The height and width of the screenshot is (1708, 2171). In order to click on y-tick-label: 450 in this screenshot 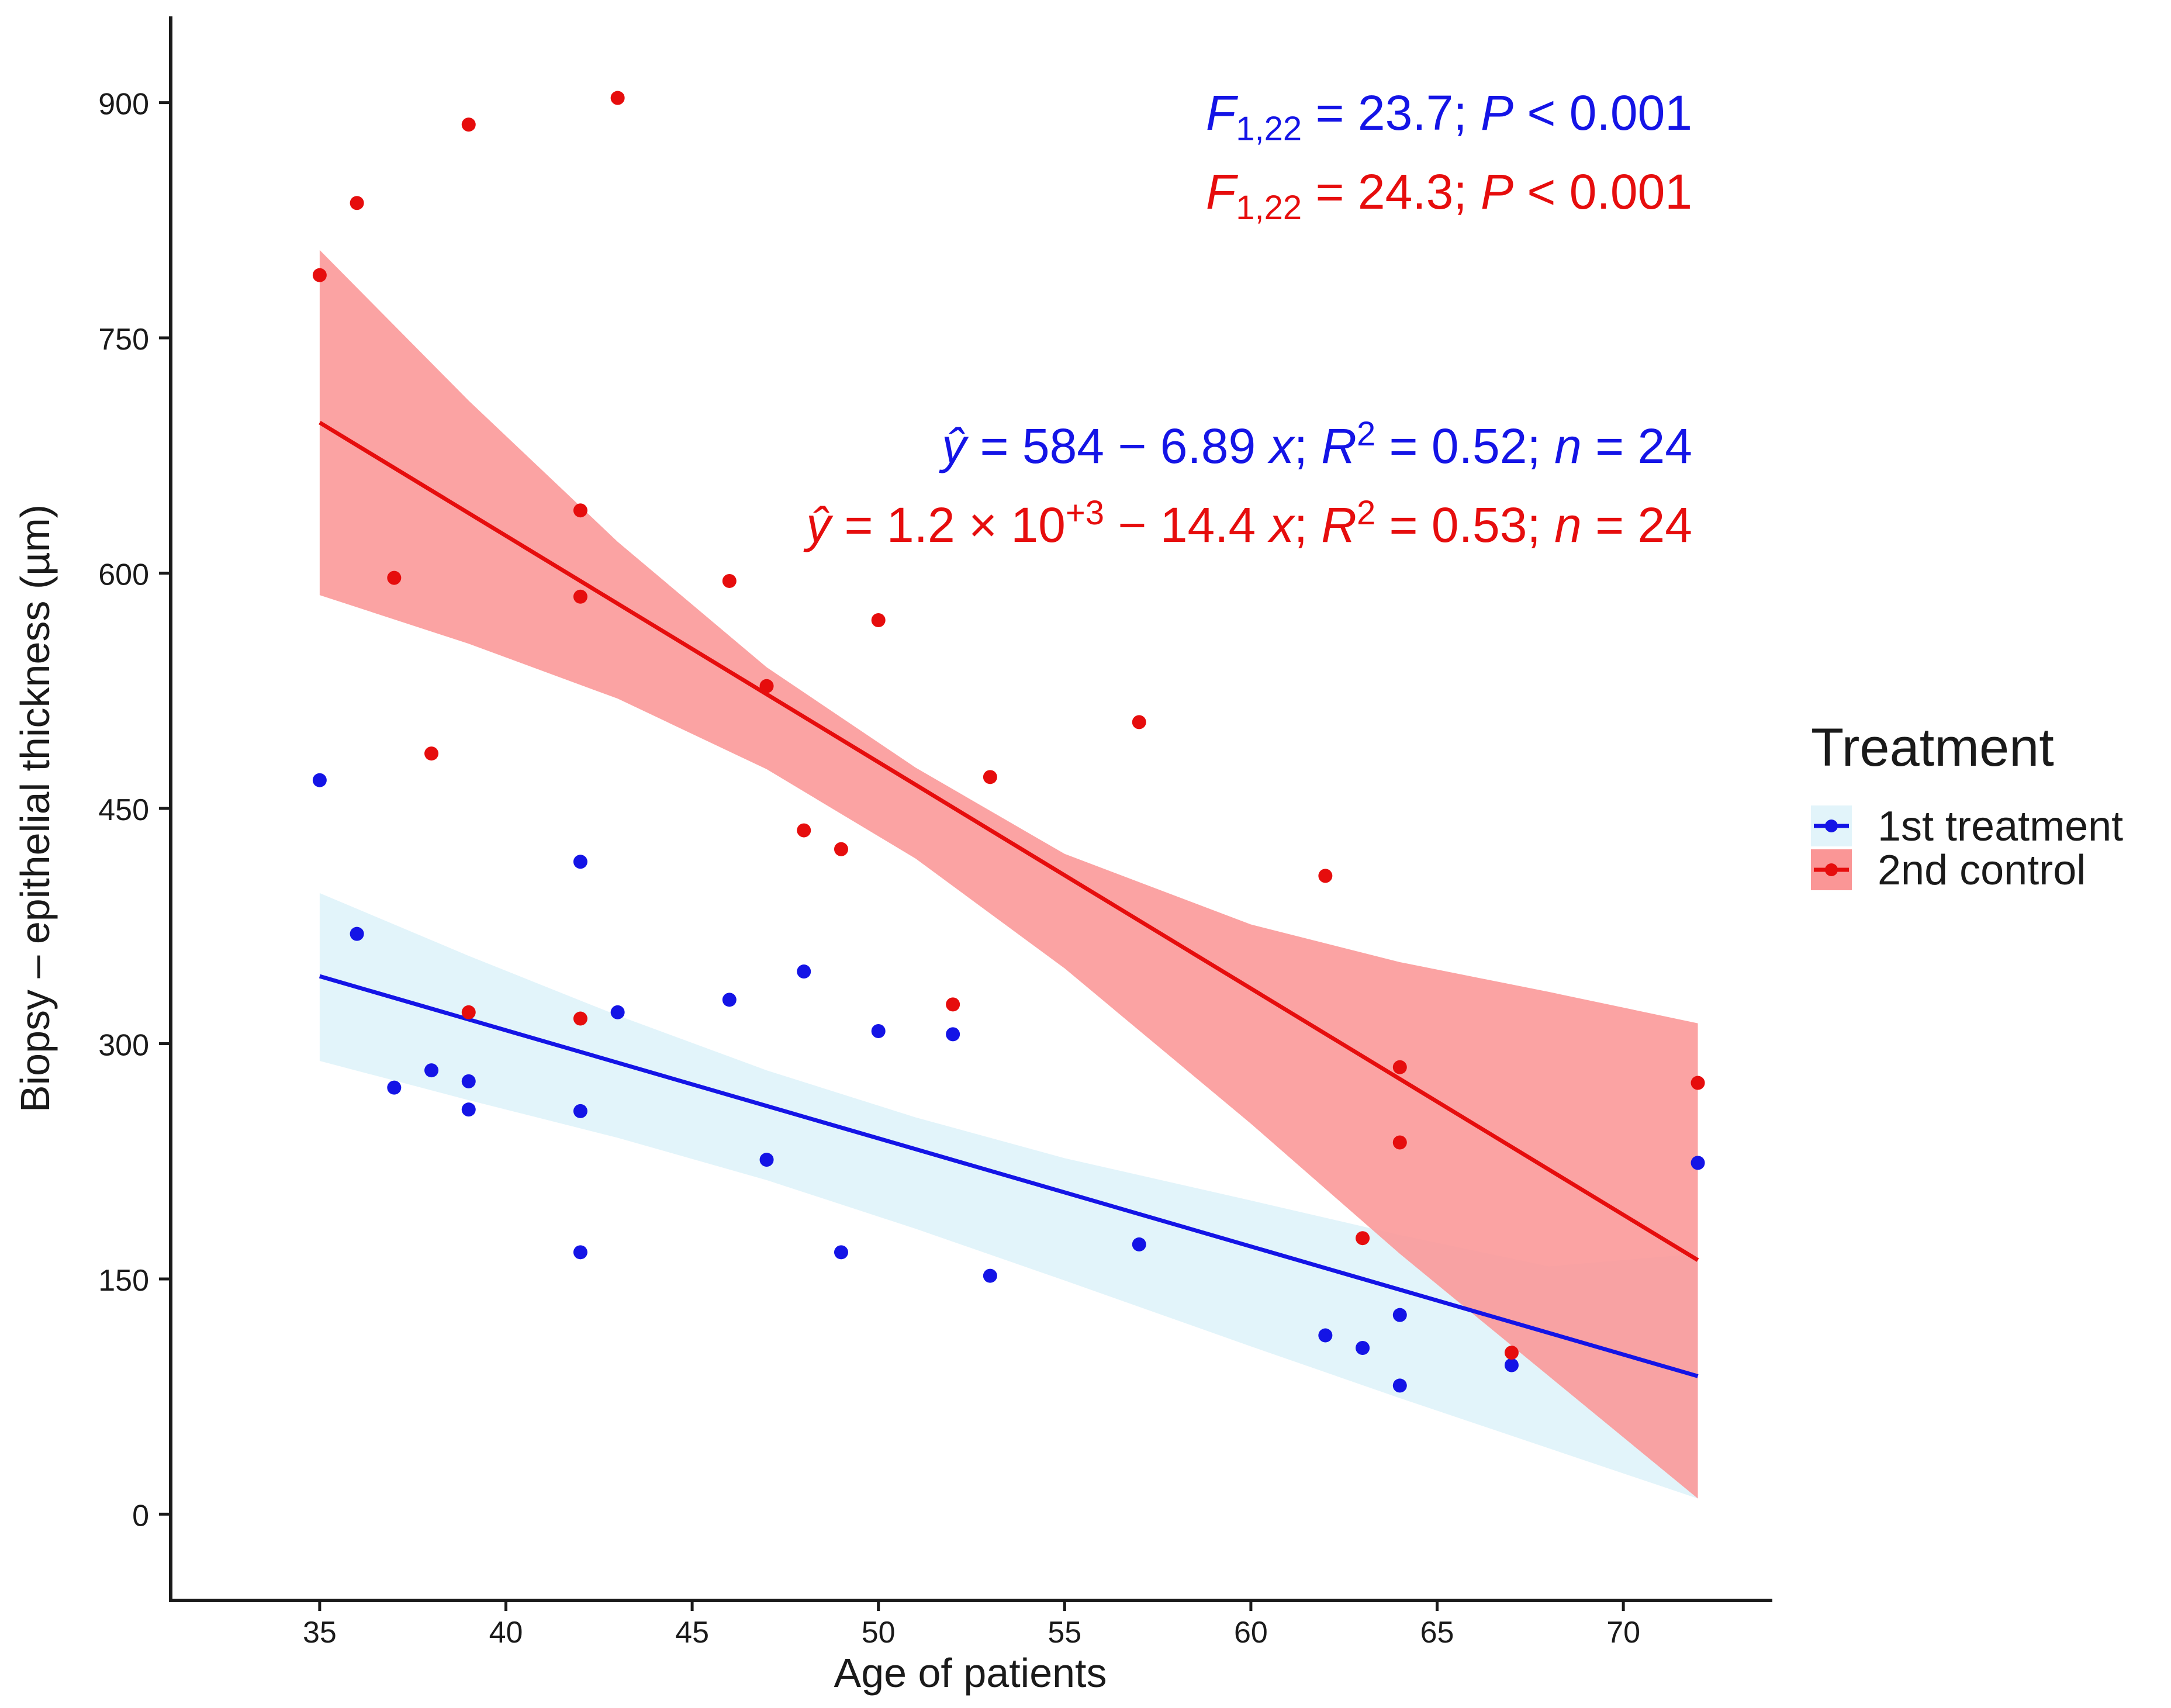, I will do `click(123, 810)`.